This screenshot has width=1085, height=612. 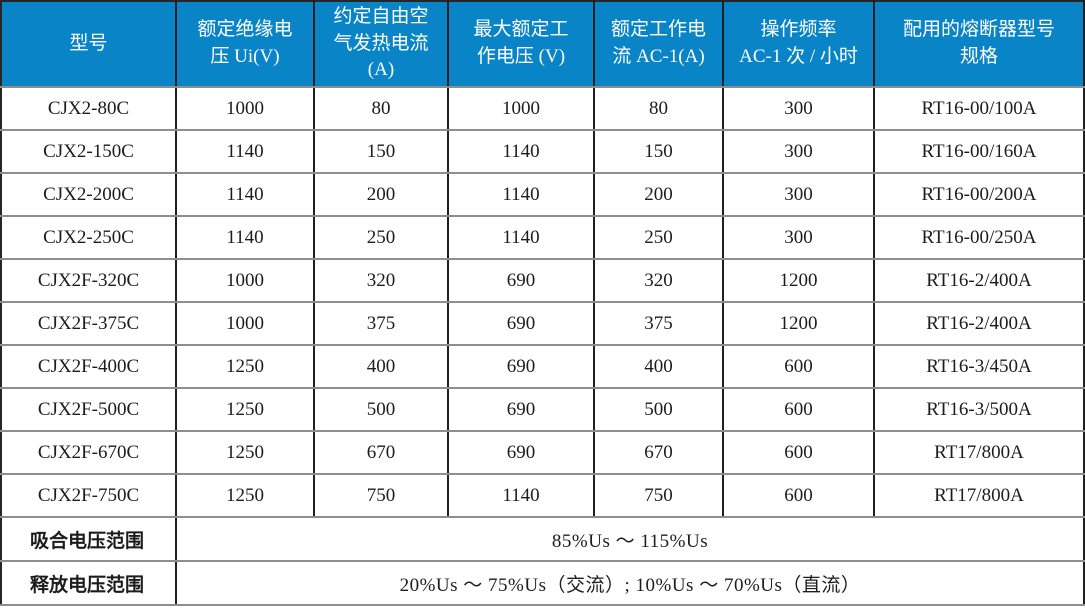 What do you see at coordinates (89, 410) in the screenshot?
I see `model-cell: CJX2F-500C` at bounding box center [89, 410].